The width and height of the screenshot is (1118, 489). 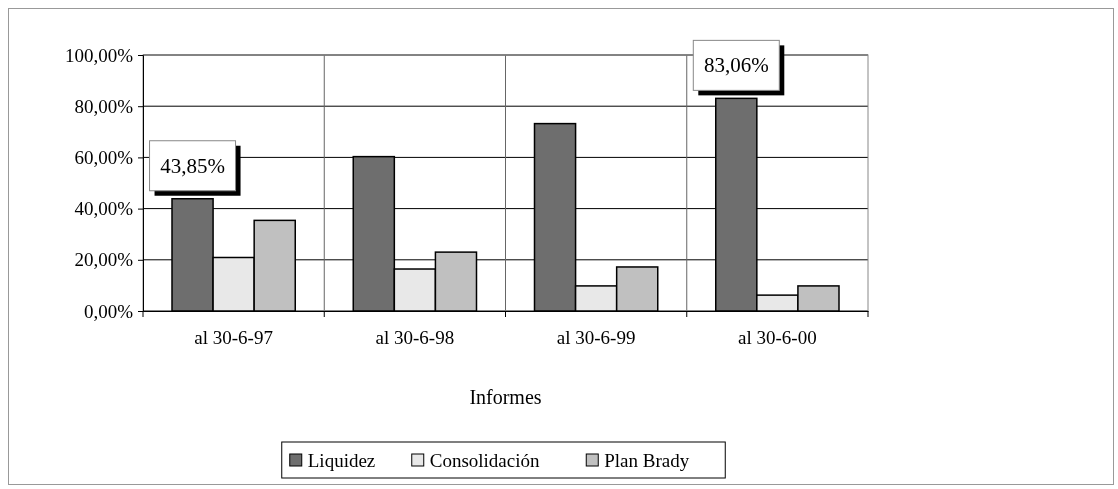 I want to click on data-label: 43,85%, so click(x=192, y=165).